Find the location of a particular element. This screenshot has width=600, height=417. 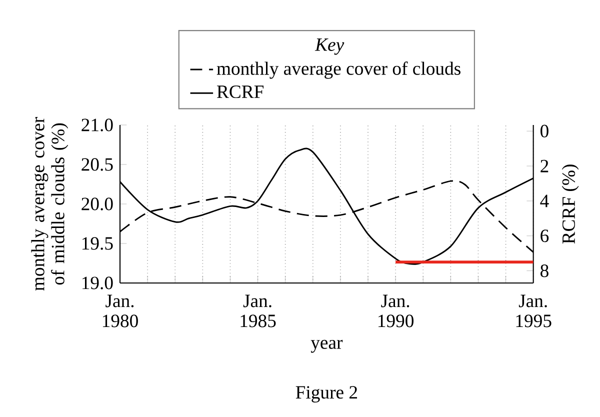

x-tick-label: Jan. 1995 is located at coordinates (534, 311).